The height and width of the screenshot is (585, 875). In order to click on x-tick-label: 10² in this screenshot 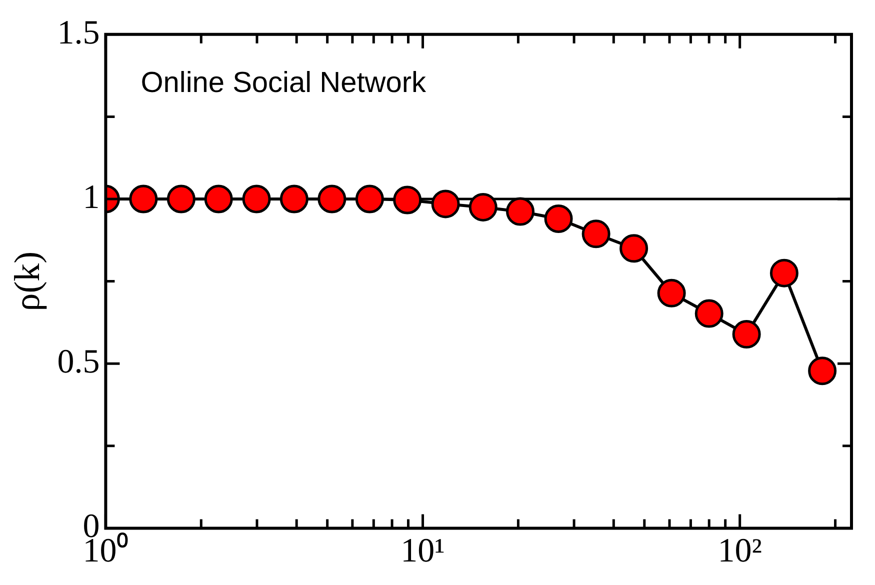, I will do `click(740, 551)`.